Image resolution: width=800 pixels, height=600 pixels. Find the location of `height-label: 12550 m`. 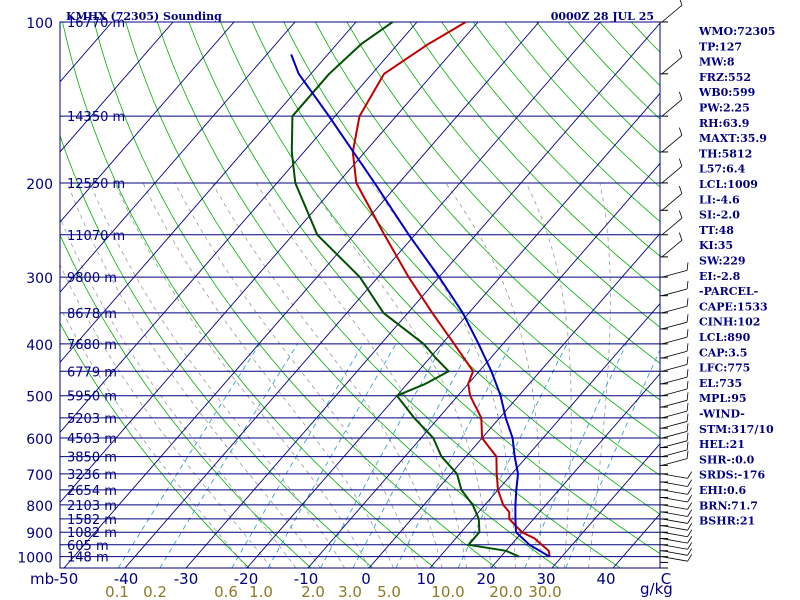

height-label: 12550 m is located at coordinates (96, 184).